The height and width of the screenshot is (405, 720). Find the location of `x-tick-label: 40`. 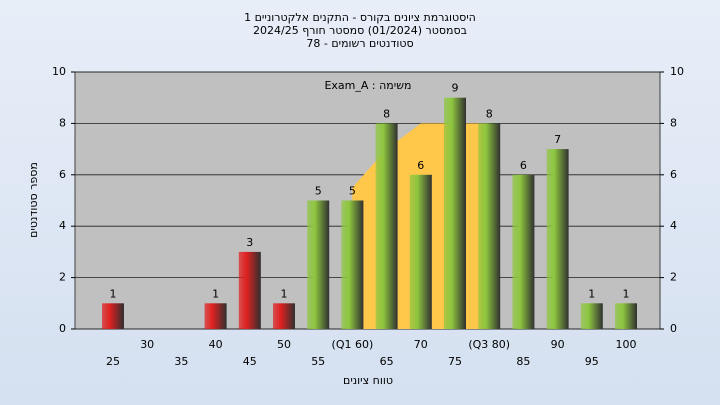

x-tick-label: 40 is located at coordinates (216, 344).